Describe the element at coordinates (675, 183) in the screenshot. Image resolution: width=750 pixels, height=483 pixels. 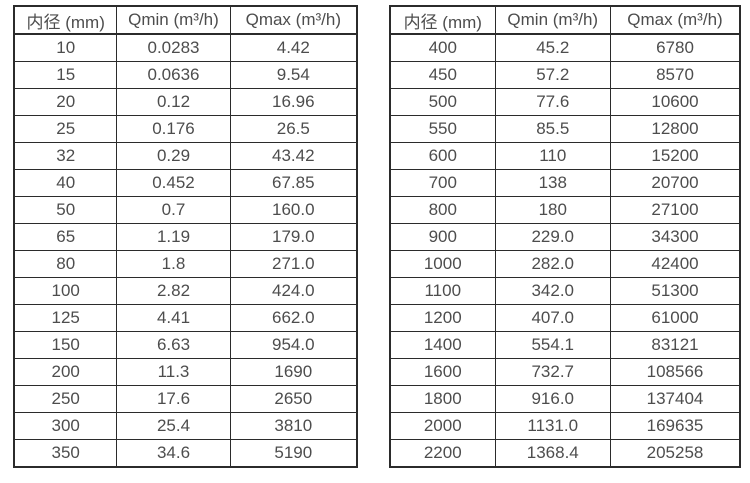
I see `cell-qmax: 20700` at that location.